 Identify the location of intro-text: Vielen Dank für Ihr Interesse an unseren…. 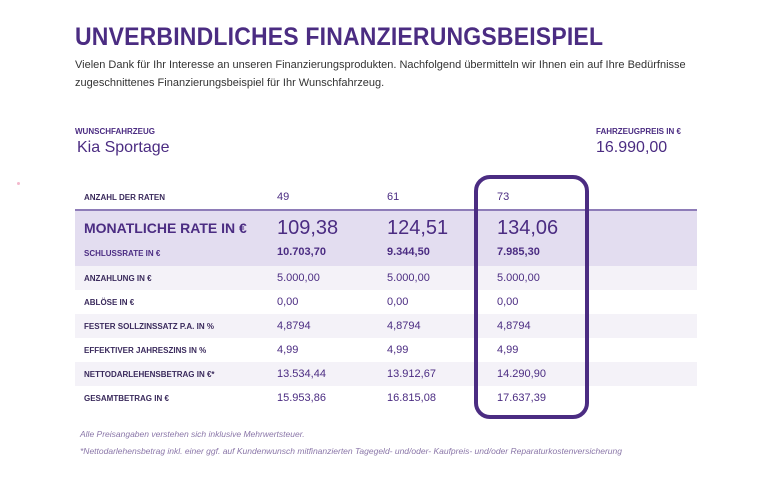
(380, 74).